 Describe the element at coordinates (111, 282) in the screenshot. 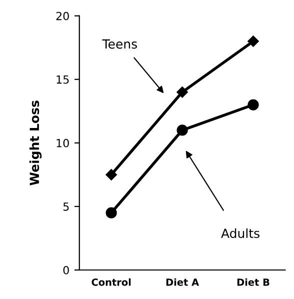

I see `x-tick-label: Control` at that location.